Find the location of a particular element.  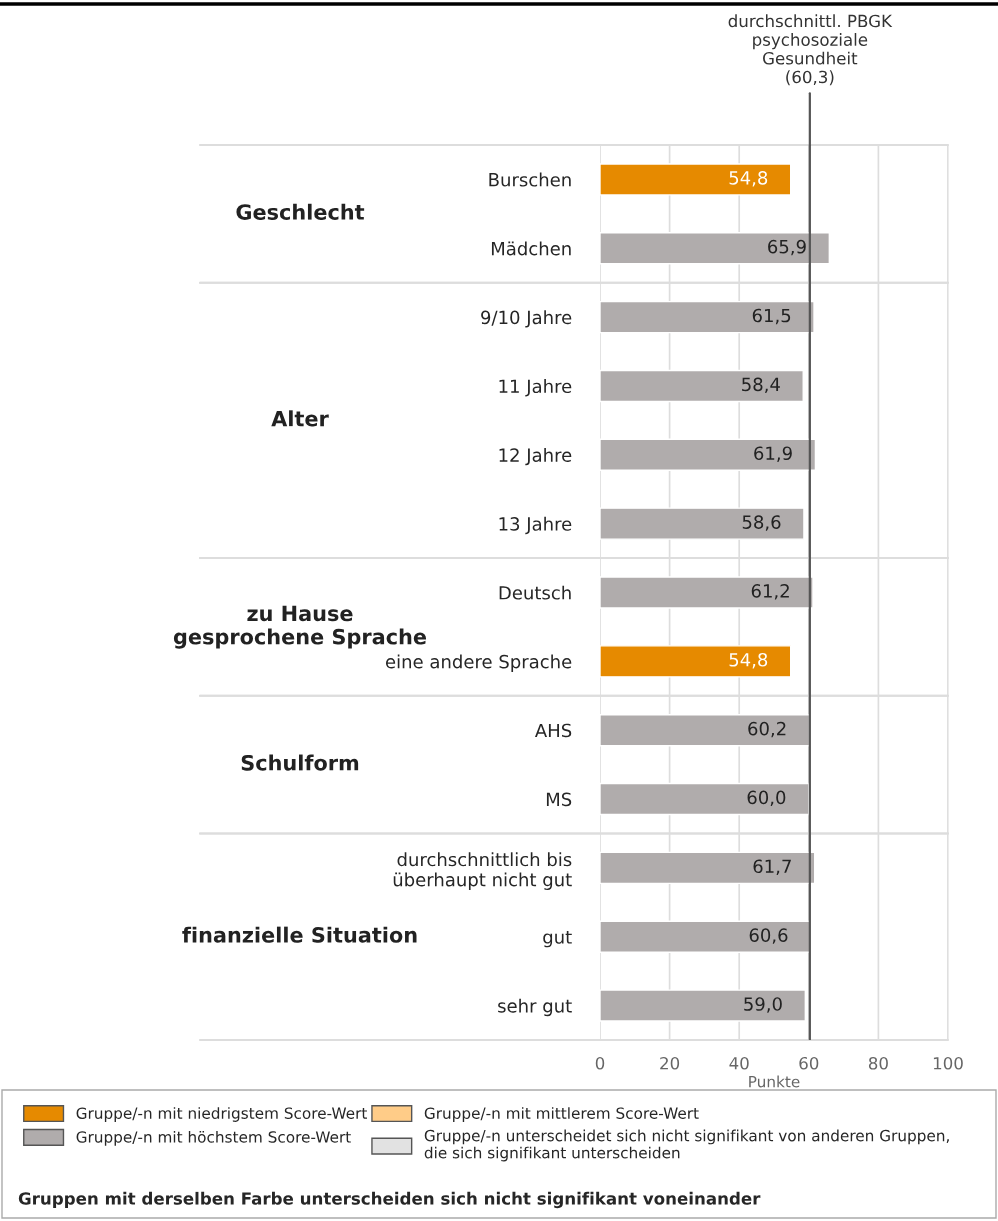

text: 65,9 is located at coordinates (787, 247).